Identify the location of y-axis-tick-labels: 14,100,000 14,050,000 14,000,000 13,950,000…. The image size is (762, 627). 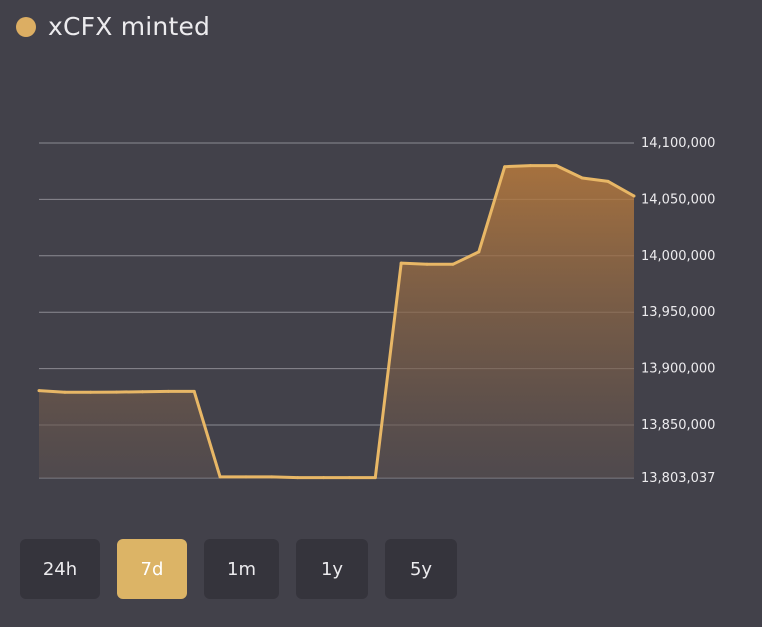
(678, 311).